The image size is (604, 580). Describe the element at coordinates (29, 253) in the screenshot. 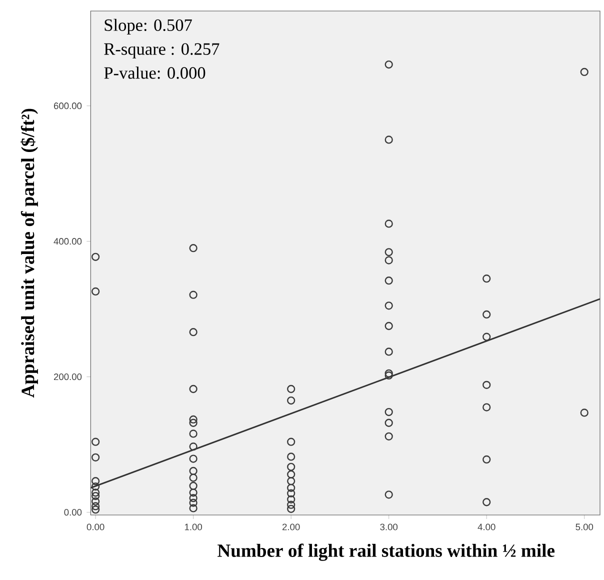

I see `y-axis-title: Appraised unit value of parcel ($/ft²)` at that location.